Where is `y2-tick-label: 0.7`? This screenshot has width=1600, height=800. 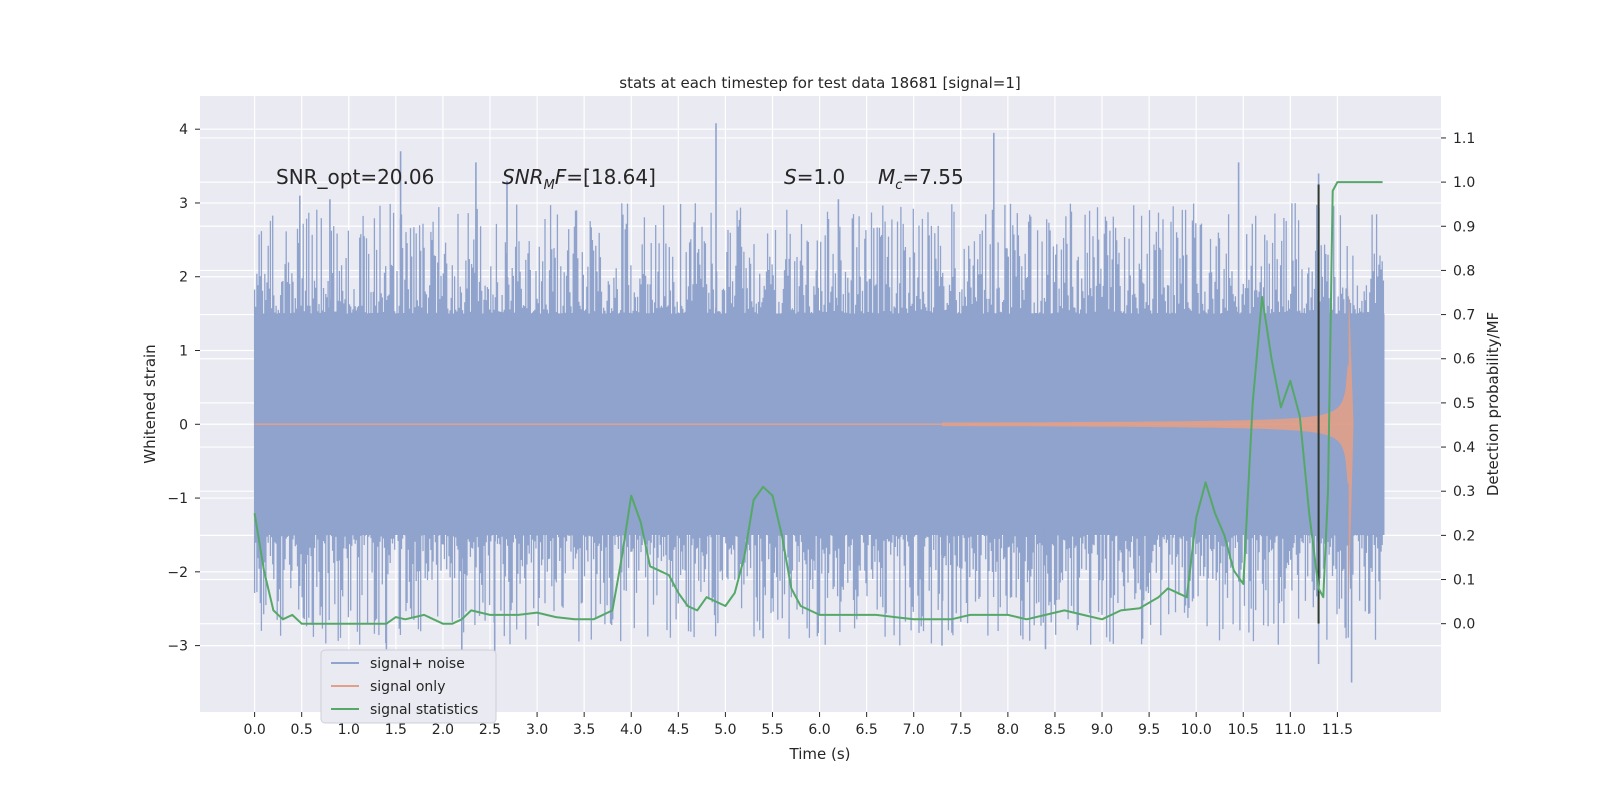
y2-tick-label: 0.7 is located at coordinates (1464, 316).